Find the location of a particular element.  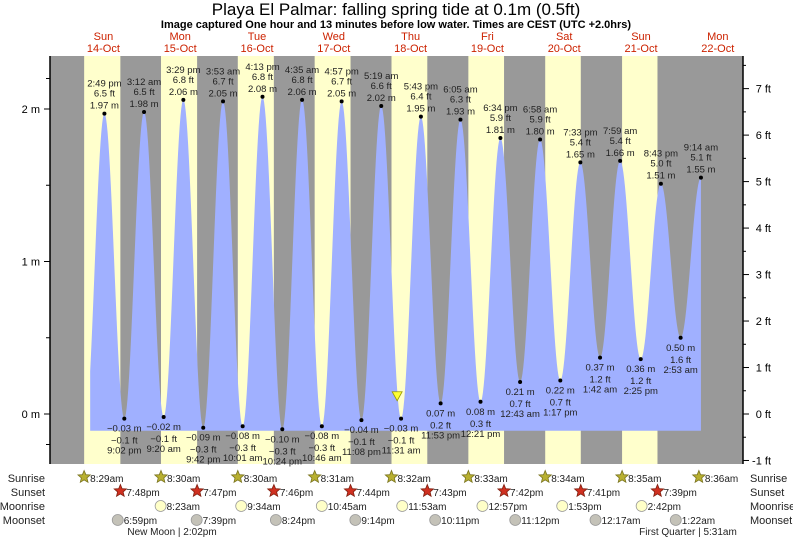

moonset-time: 11:12pm is located at coordinates (540, 521).